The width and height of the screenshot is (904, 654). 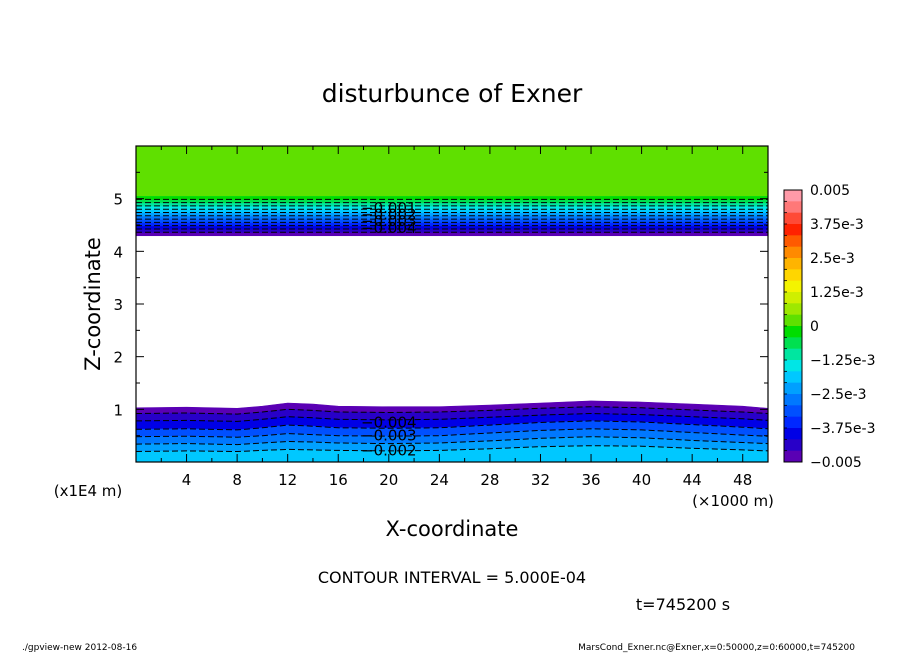 What do you see at coordinates (388, 480) in the screenshot?
I see `x-tick-label: 20` at bounding box center [388, 480].